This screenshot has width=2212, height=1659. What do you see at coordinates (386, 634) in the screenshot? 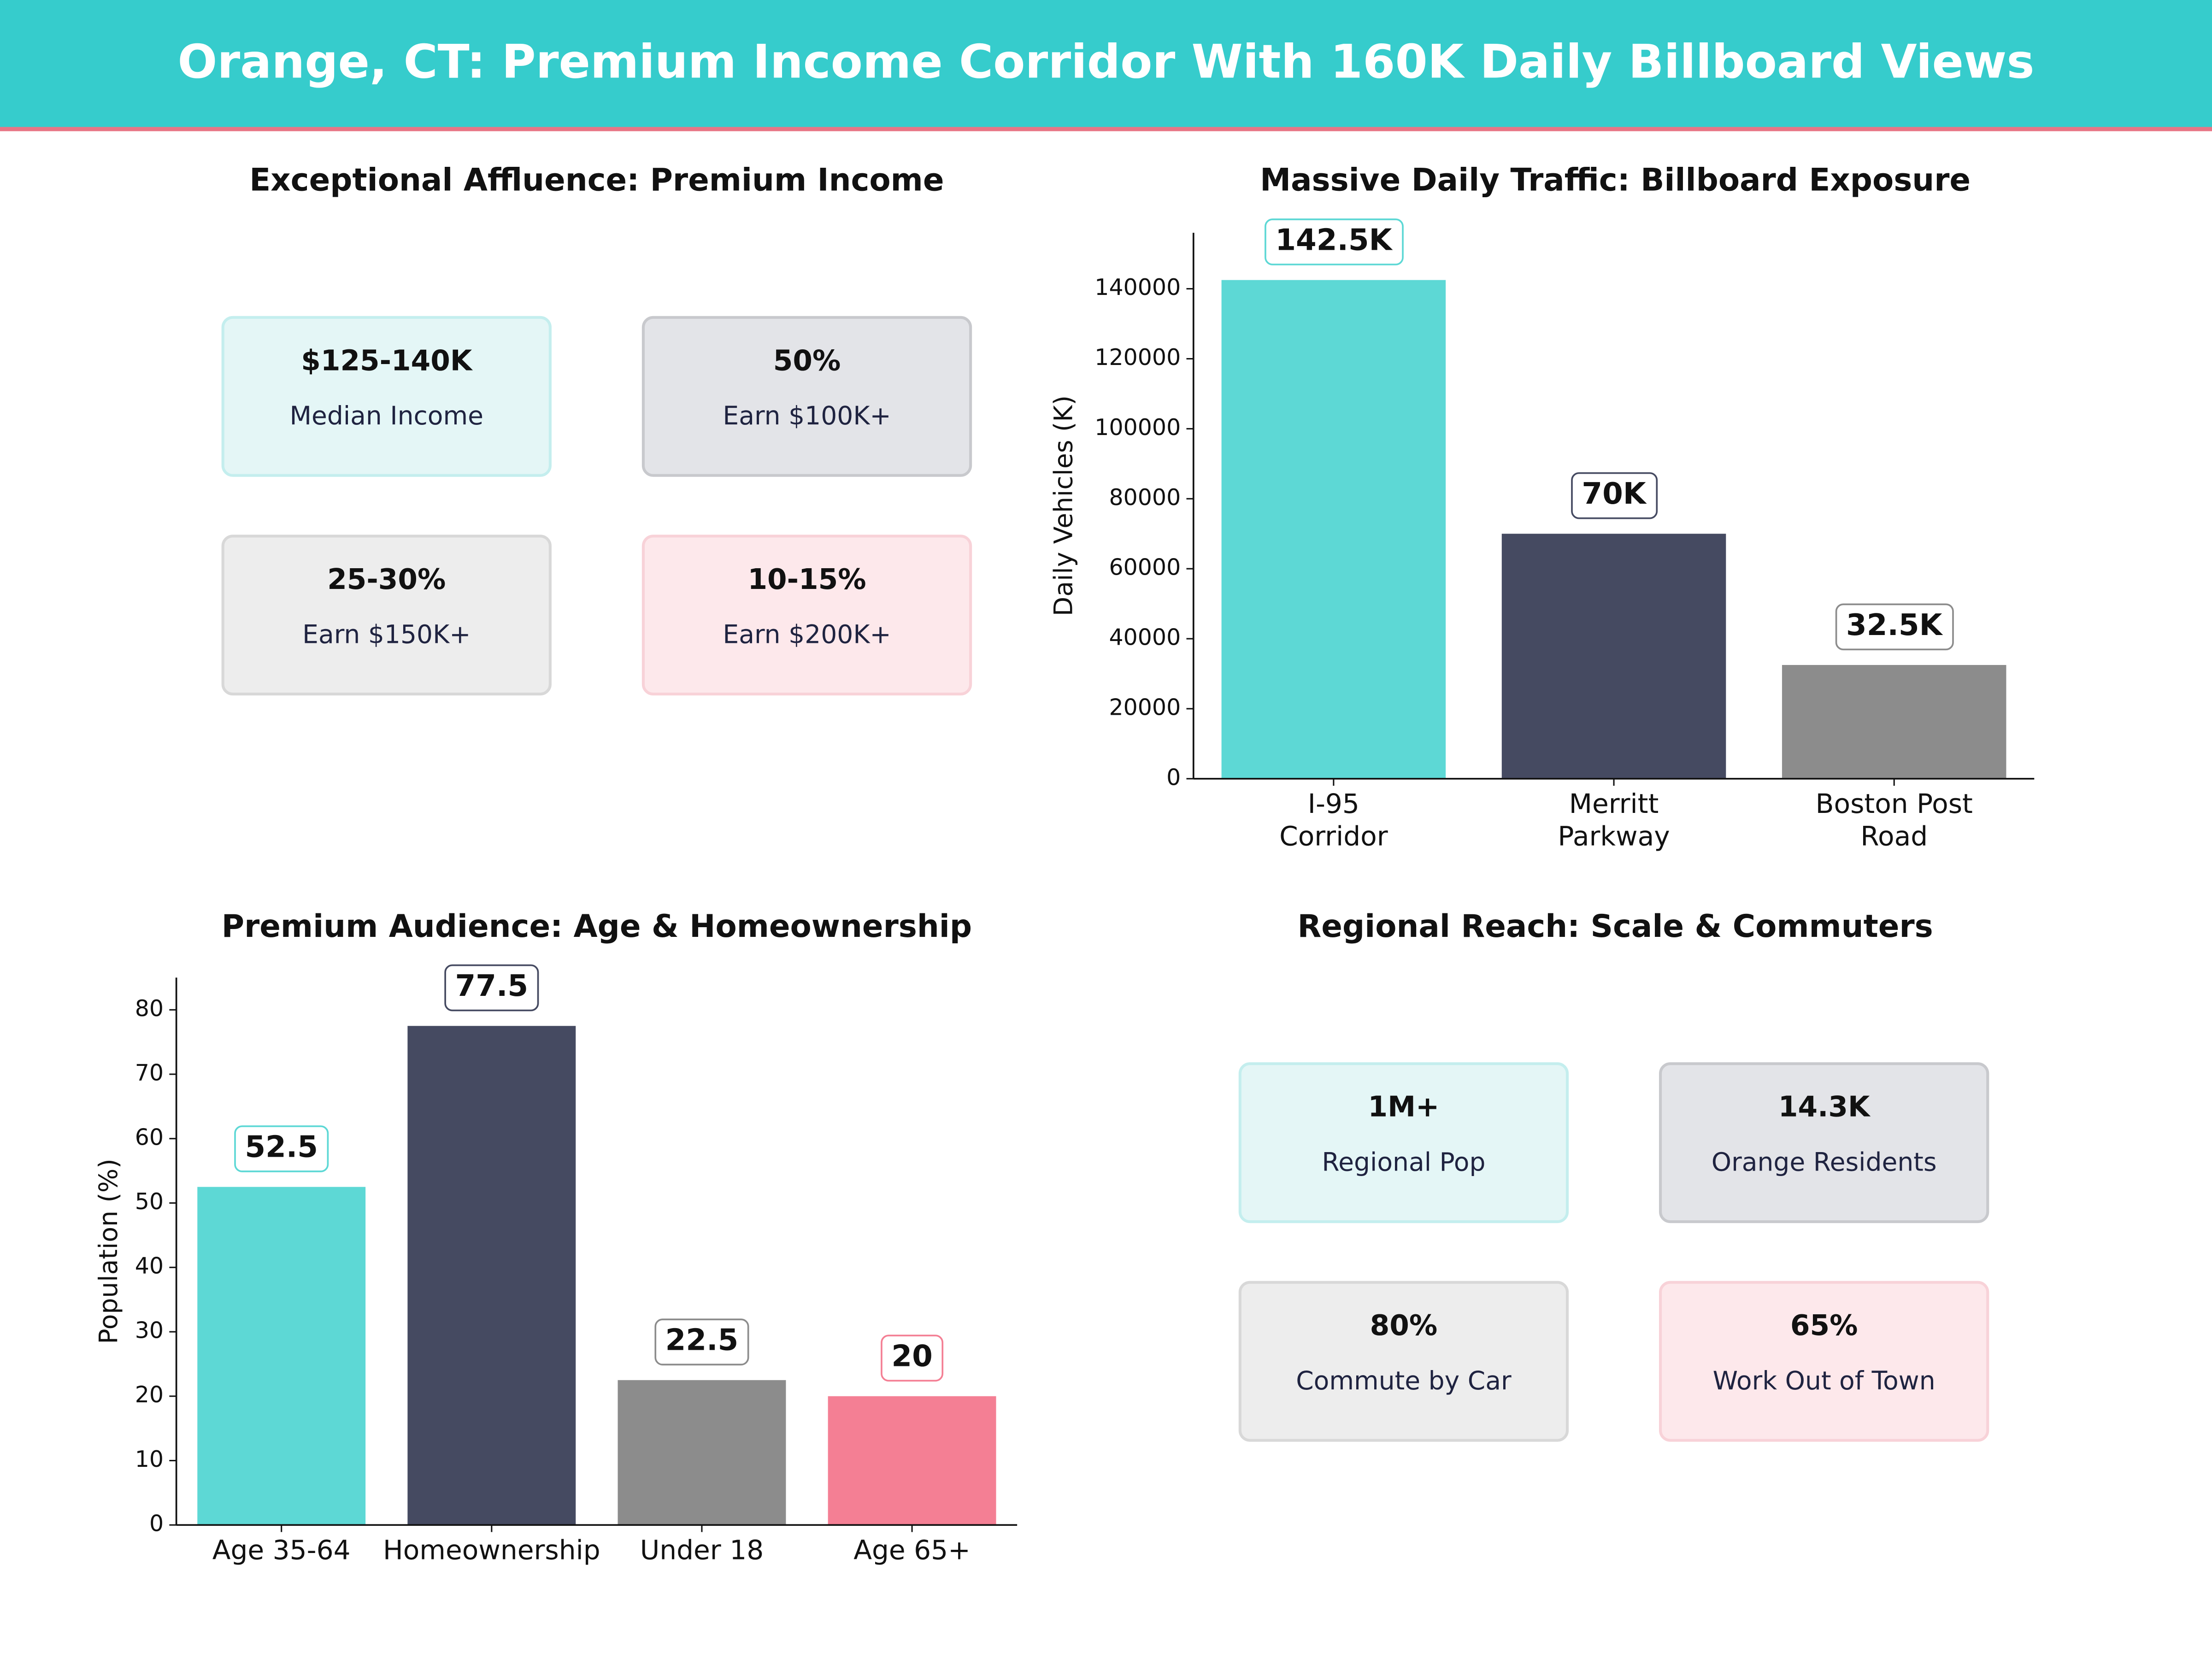
I see `stat-label: Earn $150K+` at bounding box center [386, 634].